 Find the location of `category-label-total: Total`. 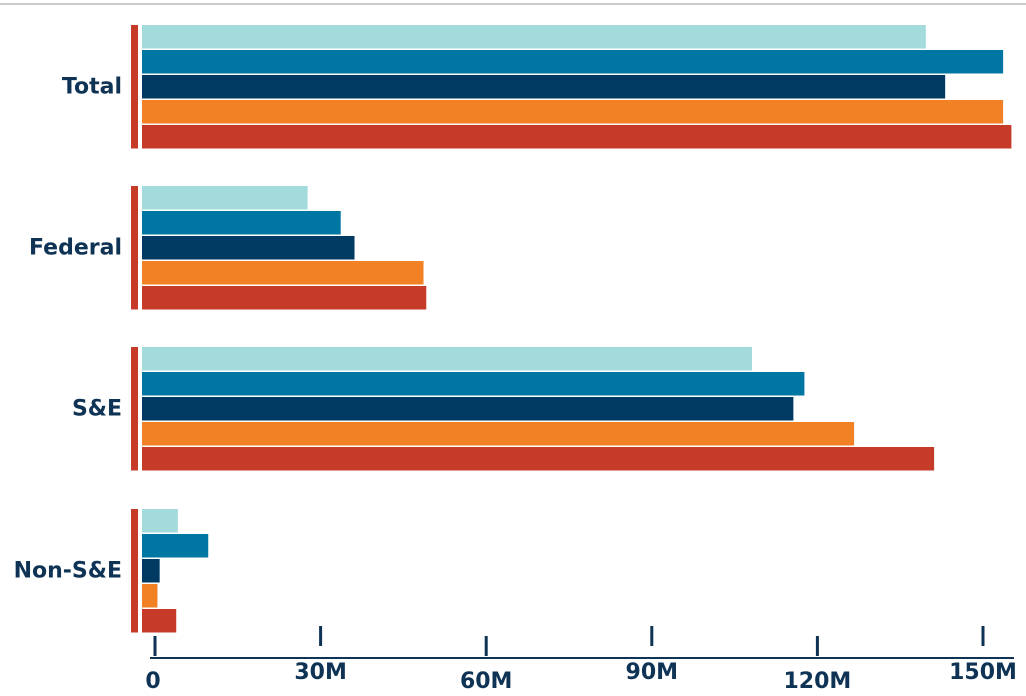

category-label-total: Total is located at coordinates (92, 86).